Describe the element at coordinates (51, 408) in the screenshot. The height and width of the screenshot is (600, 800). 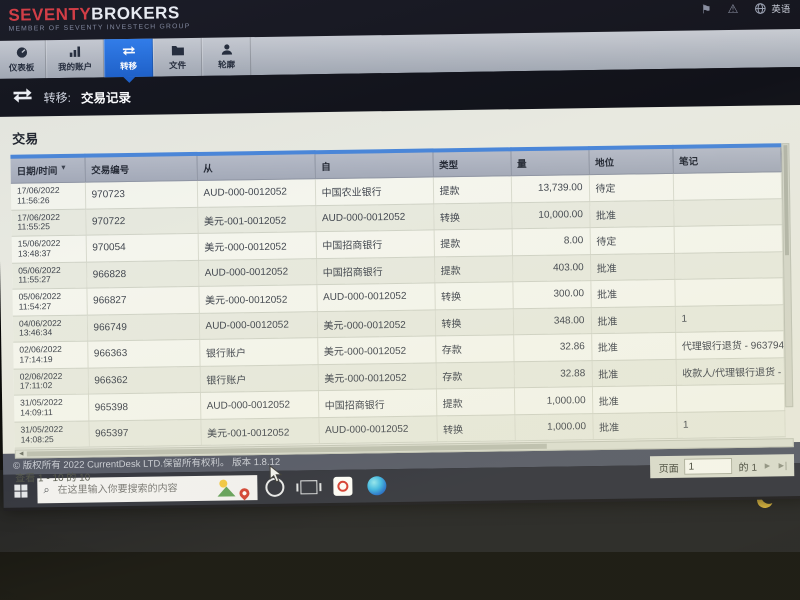
I see `cell-date: 31/05/2022 14:09:11` at that location.